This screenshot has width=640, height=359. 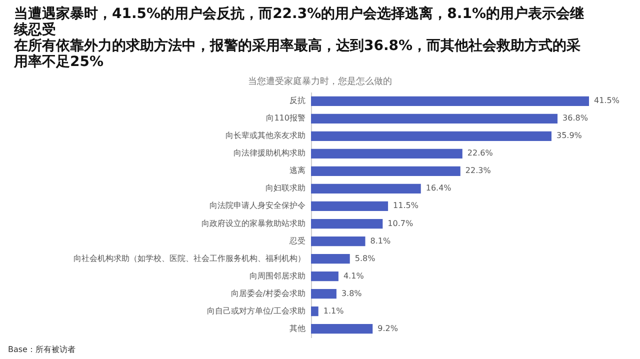 What do you see at coordinates (575, 118) in the screenshot?
I see `data-label: 36.8%` at bounding box center [575, 118].